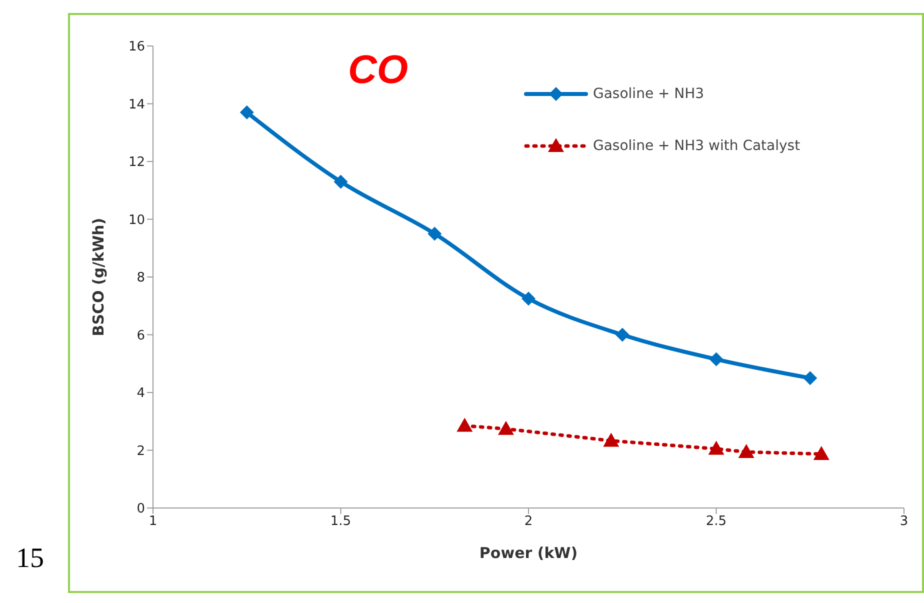 The height and width of the screenshot is (603, 924). Describe the element at coordinates (378, 70) in the screenshot. I see `chart-title: CO` at that location.